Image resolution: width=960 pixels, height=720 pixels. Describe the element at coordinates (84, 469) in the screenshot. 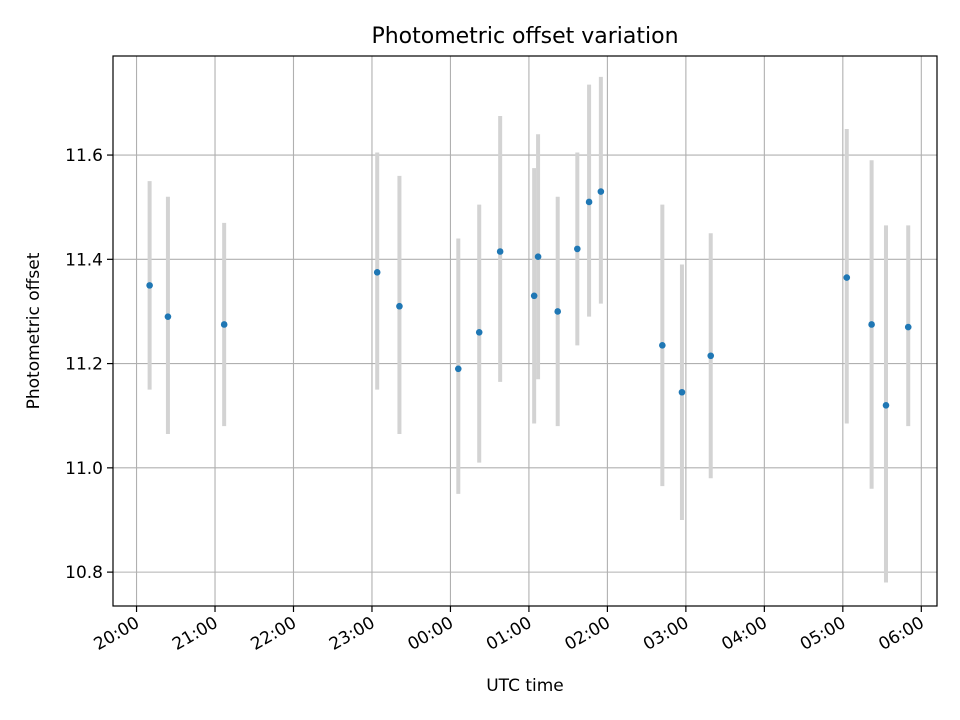

I see `y-tick-label: 11.0` at that location.